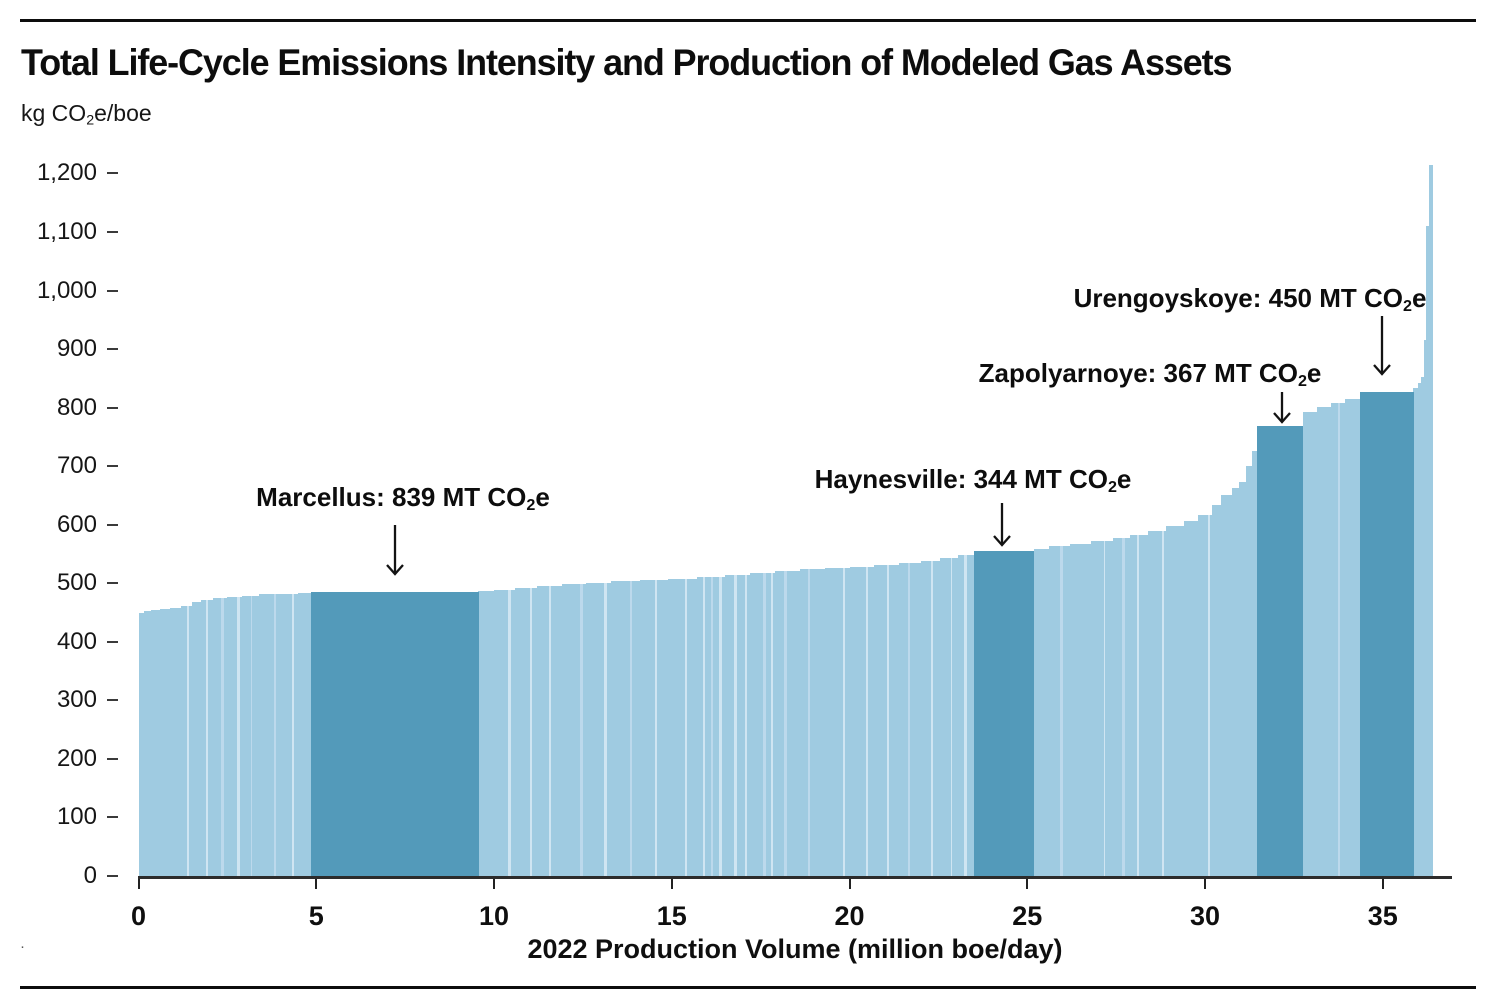  What do you see at coordinates (90, 875) in the screenshot?
I see `y-tick-label: 0` at bounding box center [90, 875].